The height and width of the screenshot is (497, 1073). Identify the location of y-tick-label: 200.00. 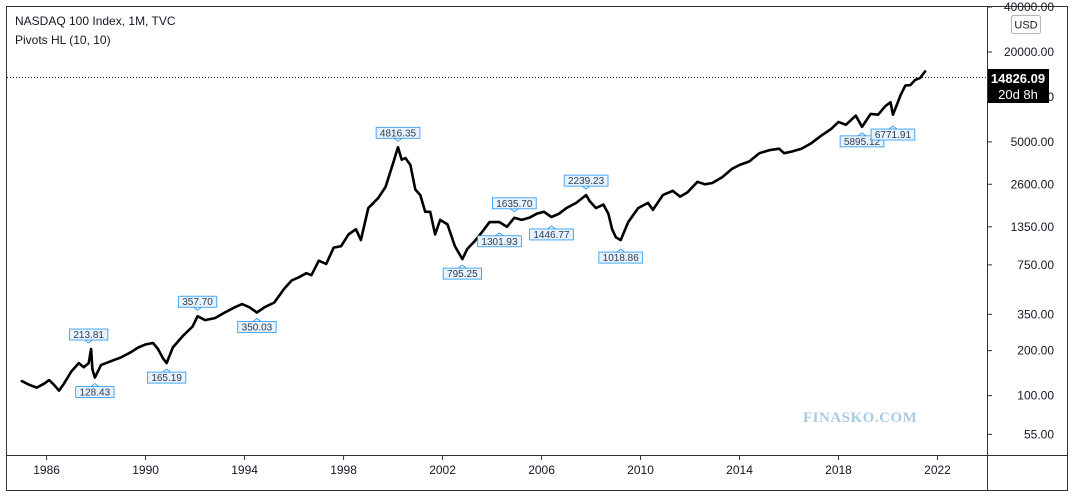
(1035, 351).